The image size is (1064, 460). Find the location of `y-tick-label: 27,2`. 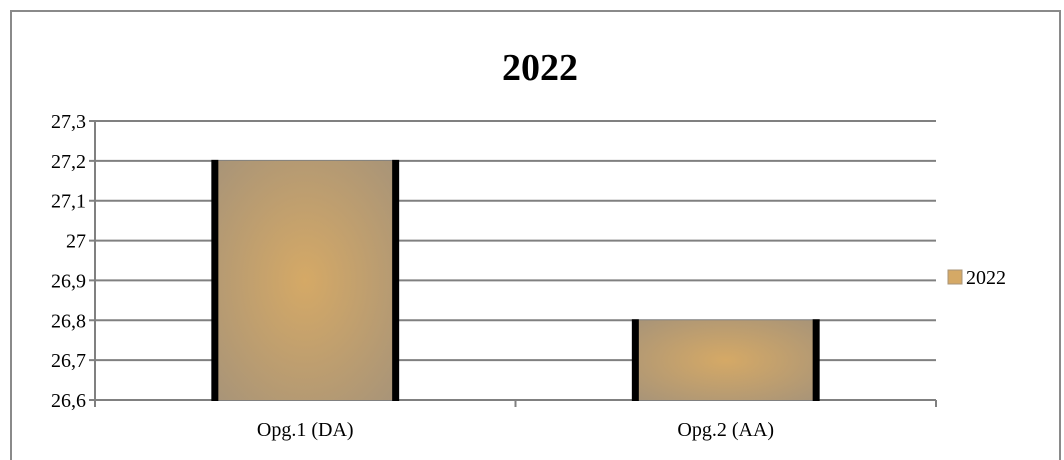

y-tick-label: 27,2 is located at coordinates (68, 162).